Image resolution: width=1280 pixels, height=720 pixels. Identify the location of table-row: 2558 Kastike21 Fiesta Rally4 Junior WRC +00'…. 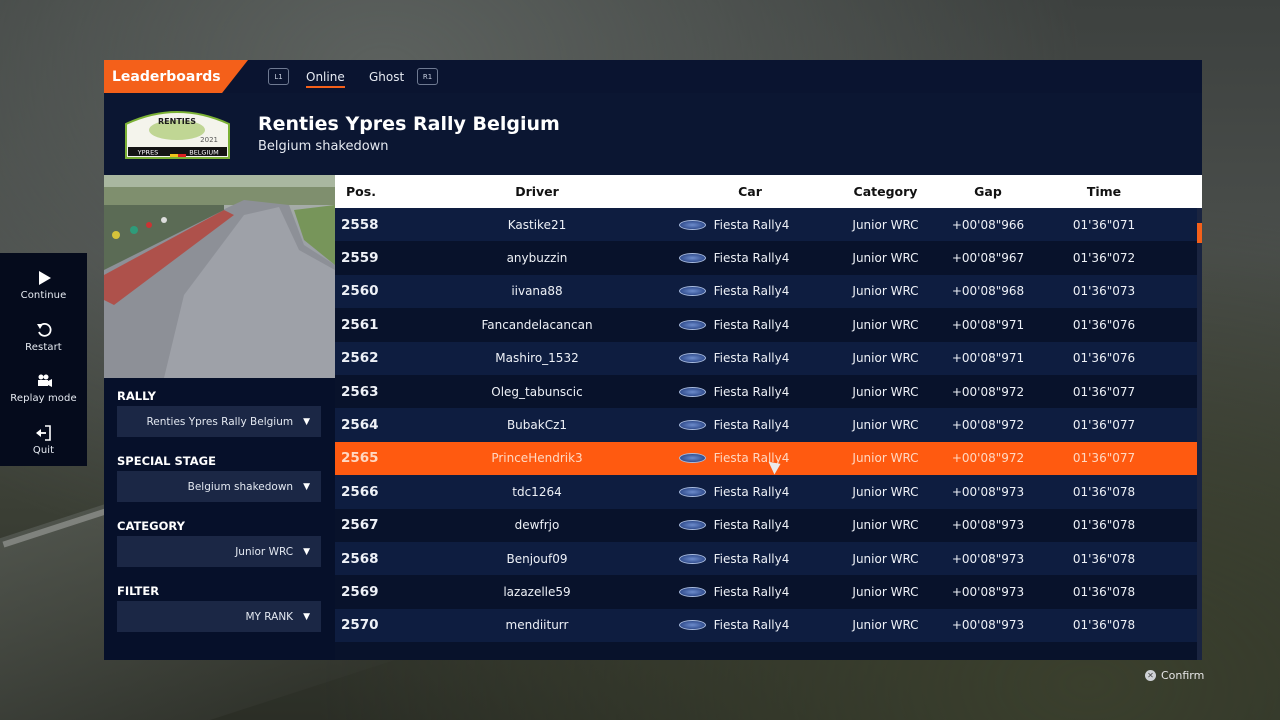
(766, 225).